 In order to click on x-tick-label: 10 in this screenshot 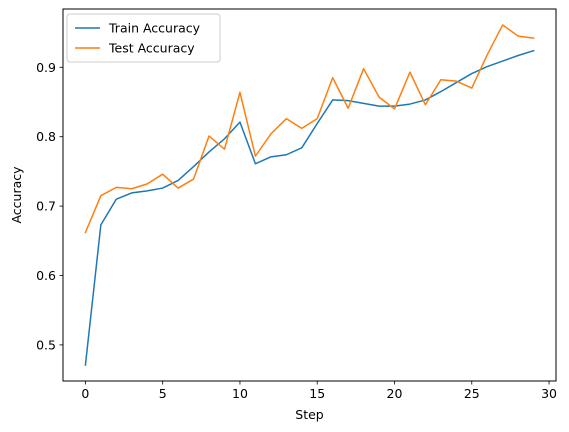, I will do `click(240, 393)`.